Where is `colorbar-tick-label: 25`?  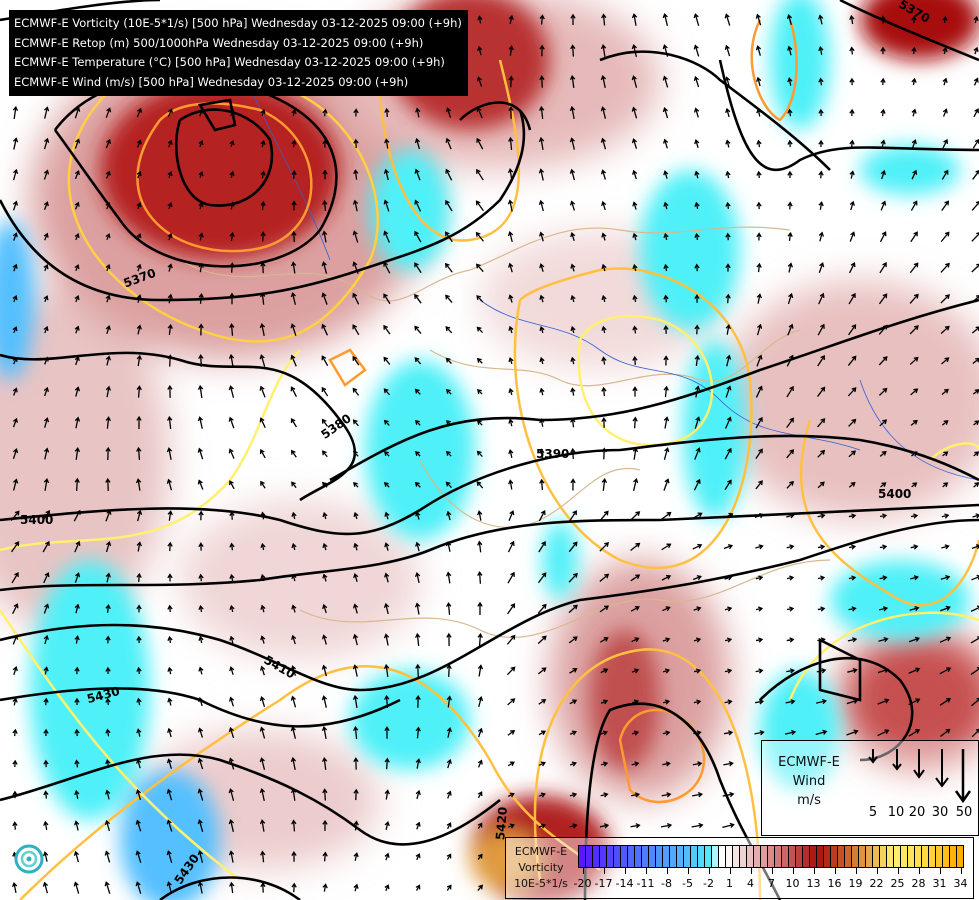
colorbar-tick-label: 25 is located at coordinates (897, 883).